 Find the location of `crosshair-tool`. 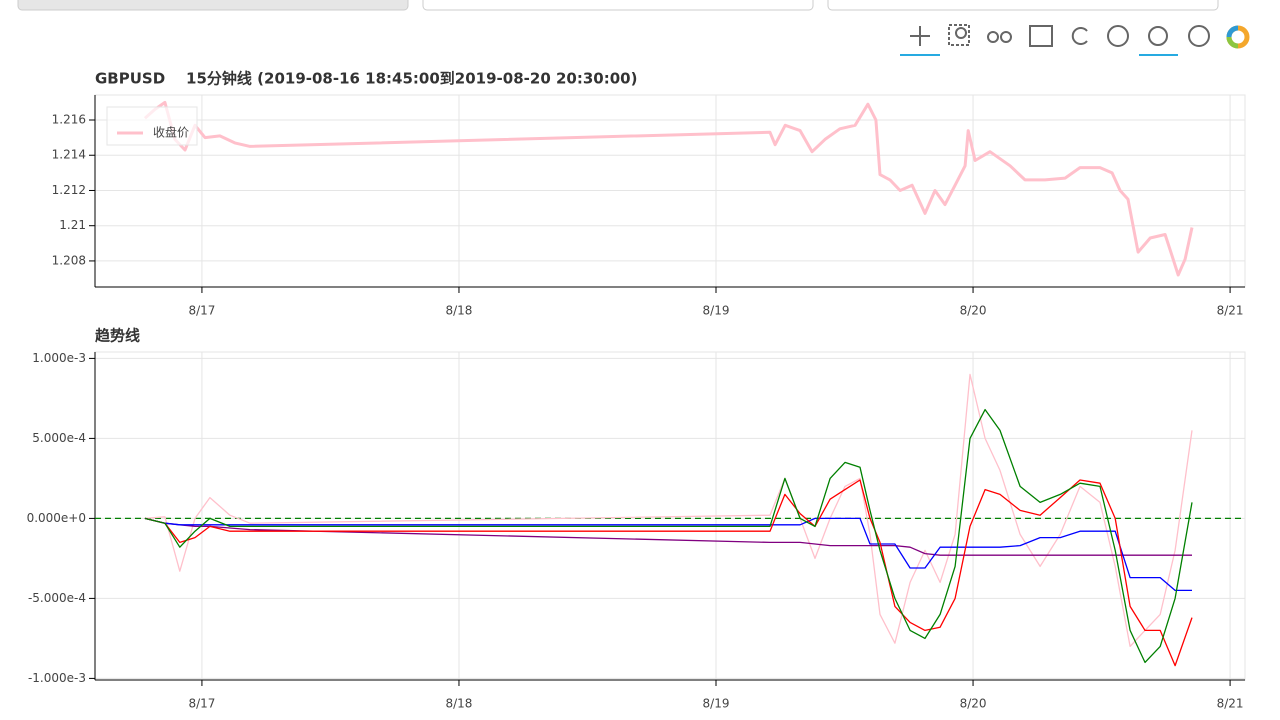

crosshair-tool is located at coordinates (1158, 41).